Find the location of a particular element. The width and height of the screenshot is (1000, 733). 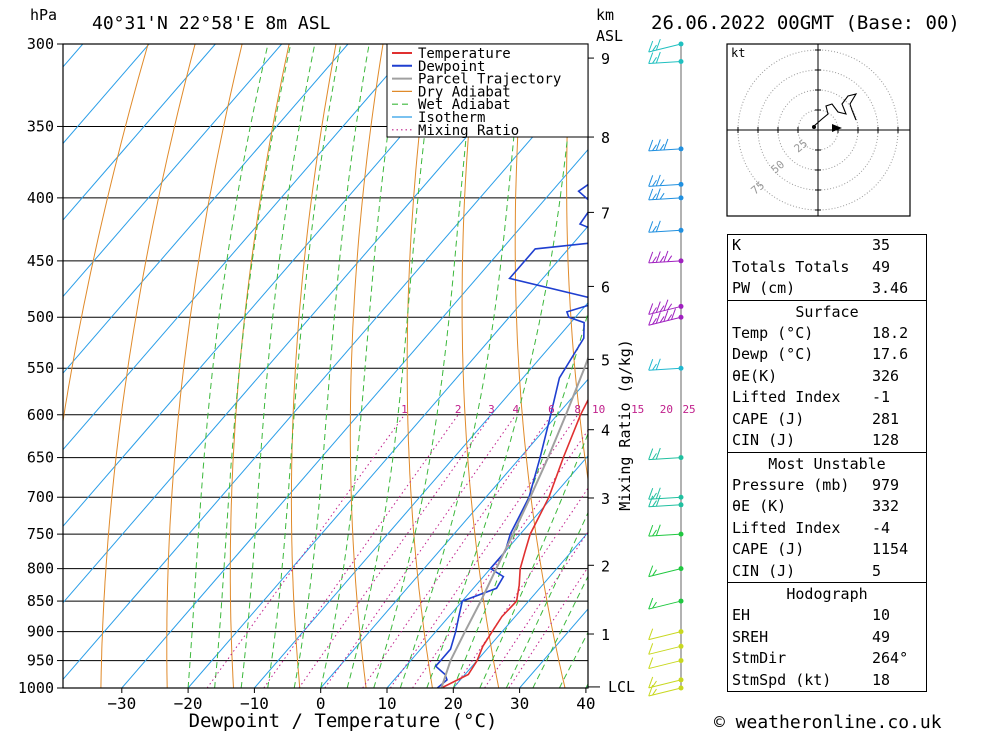

km-tick-label: 9 is located at coordinates (605, 59).